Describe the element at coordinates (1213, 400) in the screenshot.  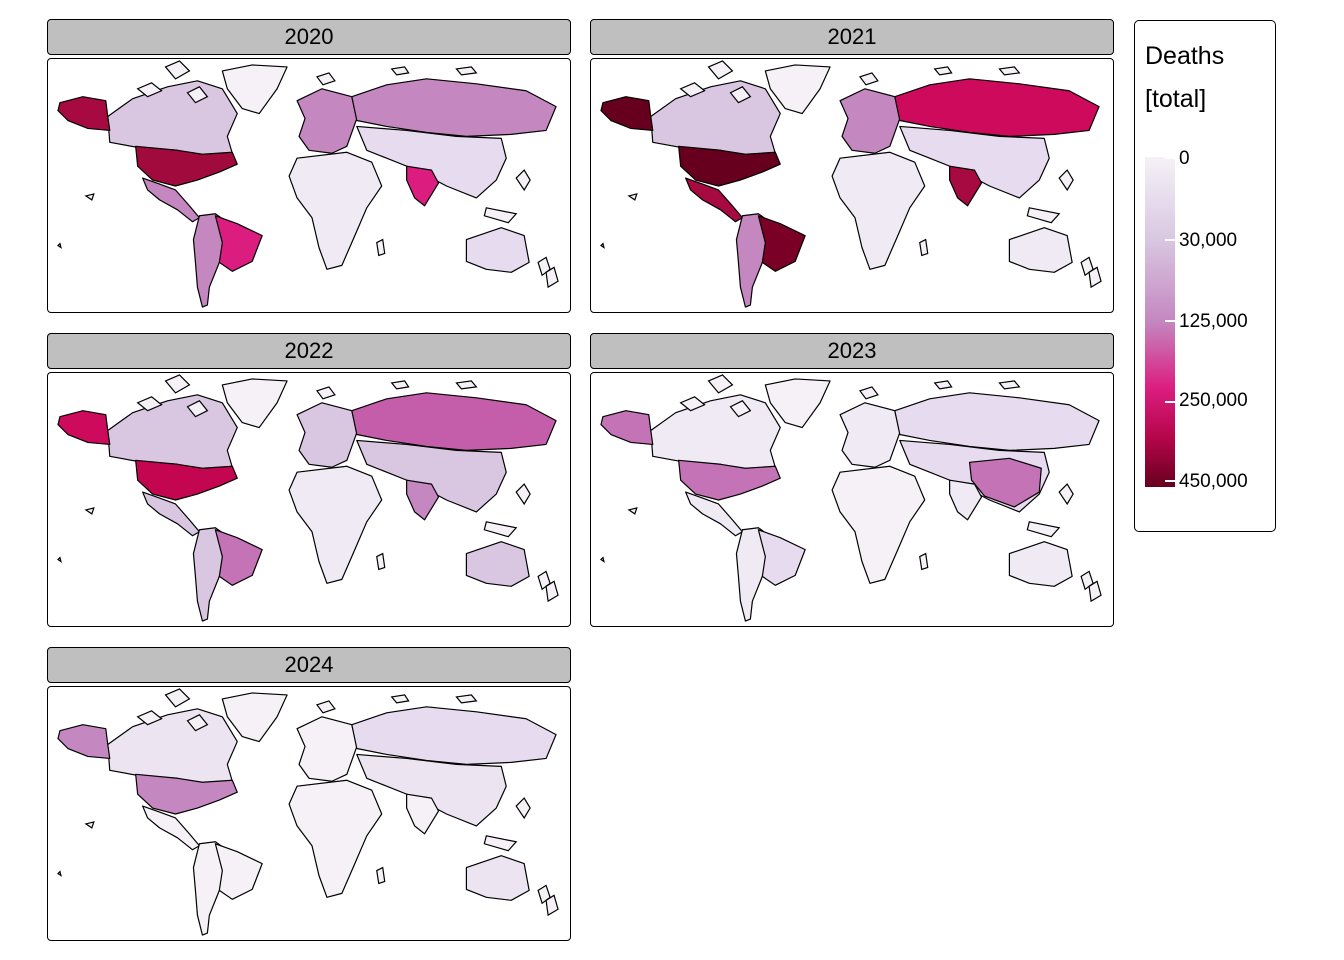
I see `legend-label-250000: 250,000` at that location.